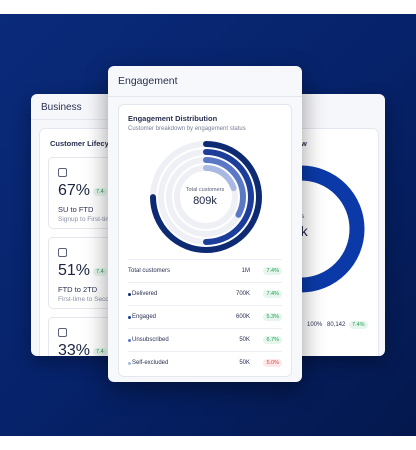  I want to click on row-label: Engaged, so click(144, 317).